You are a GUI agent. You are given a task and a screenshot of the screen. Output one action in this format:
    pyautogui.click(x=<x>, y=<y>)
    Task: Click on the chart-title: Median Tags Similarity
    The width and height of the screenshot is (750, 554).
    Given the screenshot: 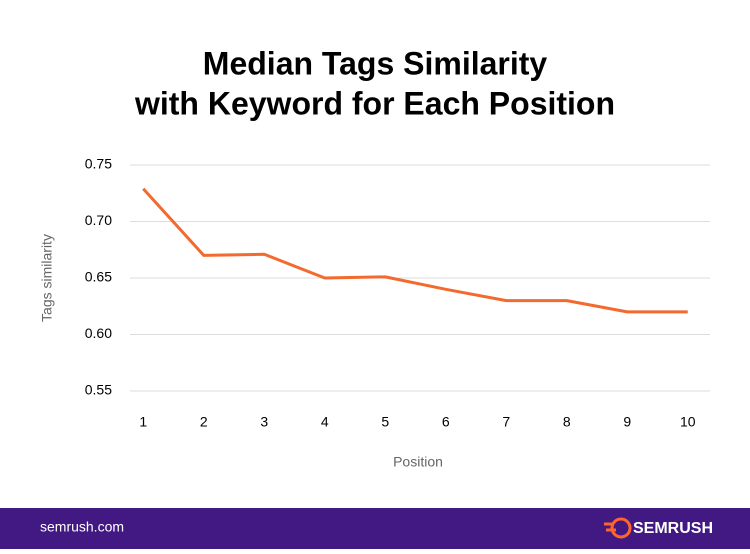 What is the action you would take?
    pyautogui.click(x=375, y=63)
    